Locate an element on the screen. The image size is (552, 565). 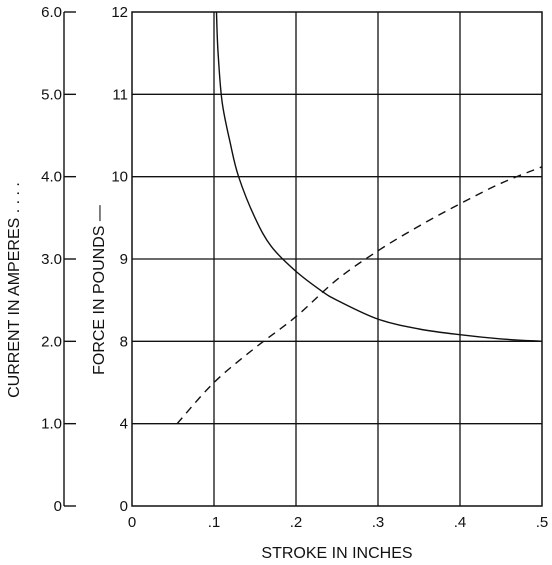
current-axis-title: CURRENT IN AMPERES . . . . is located at coordinates (14, 290).